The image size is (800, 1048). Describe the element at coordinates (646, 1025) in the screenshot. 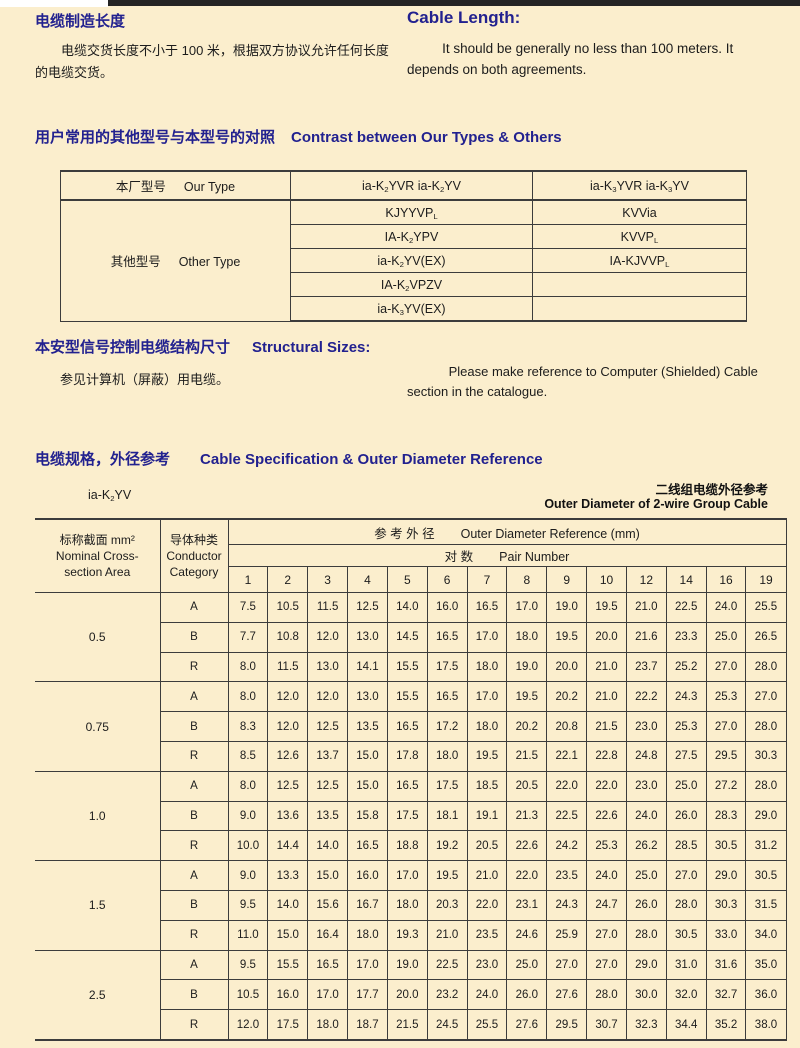

I see `diameter-value-cell: 32.3` at that location.